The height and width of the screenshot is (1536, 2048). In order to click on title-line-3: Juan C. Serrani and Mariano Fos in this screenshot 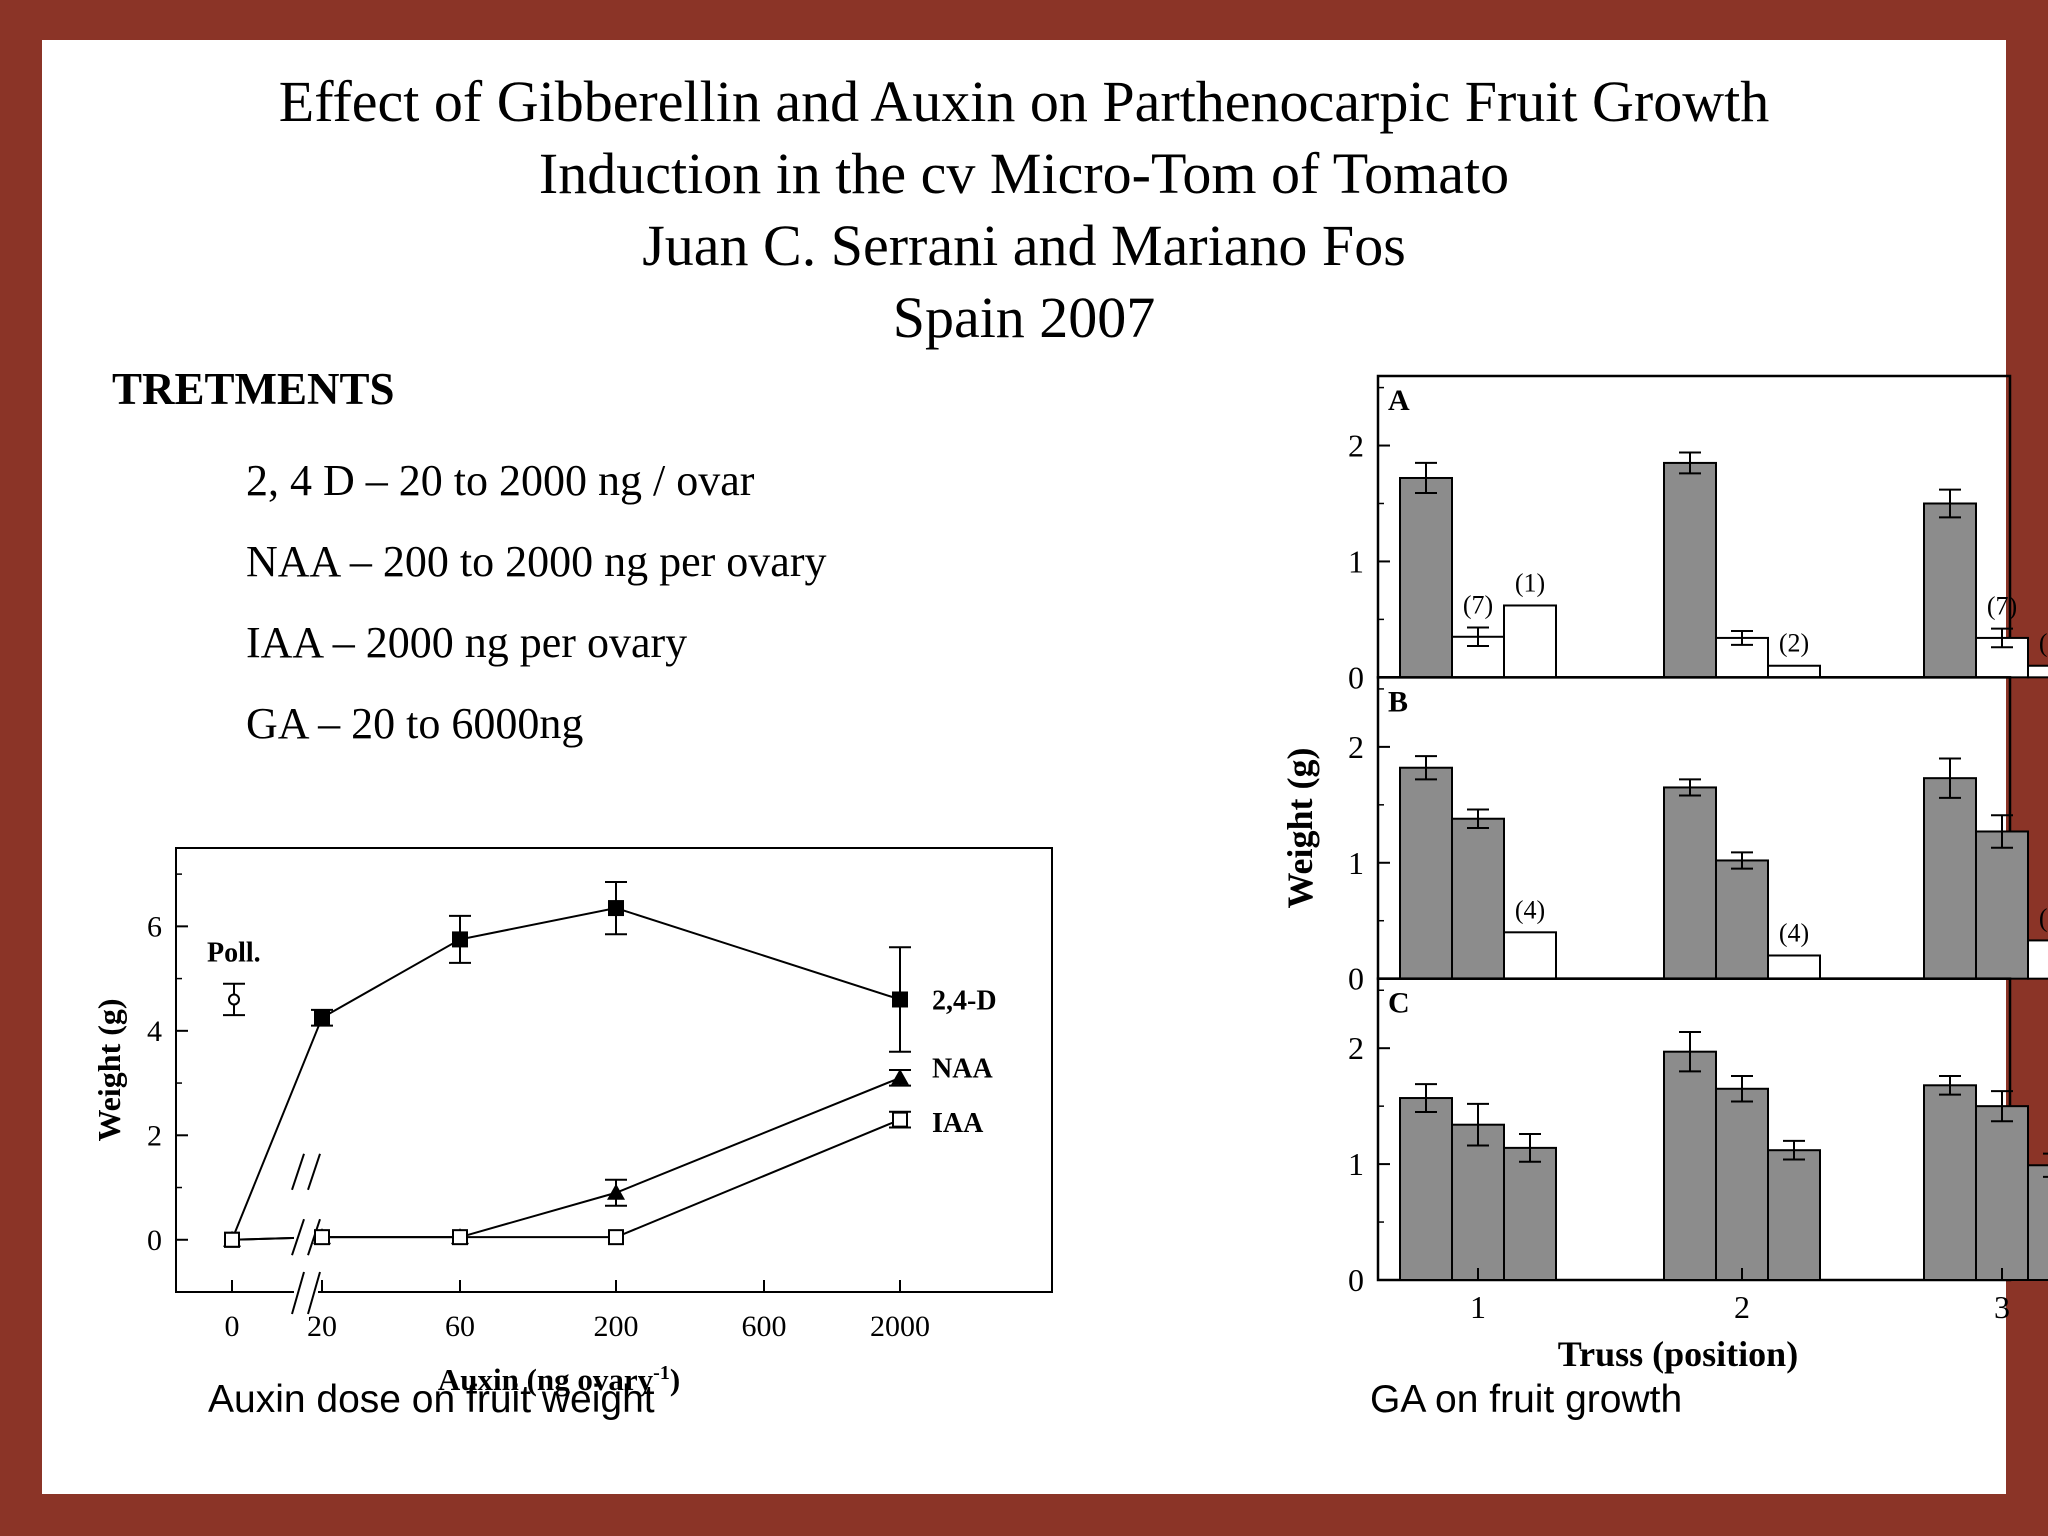, I will do `click(1024, 245)`.